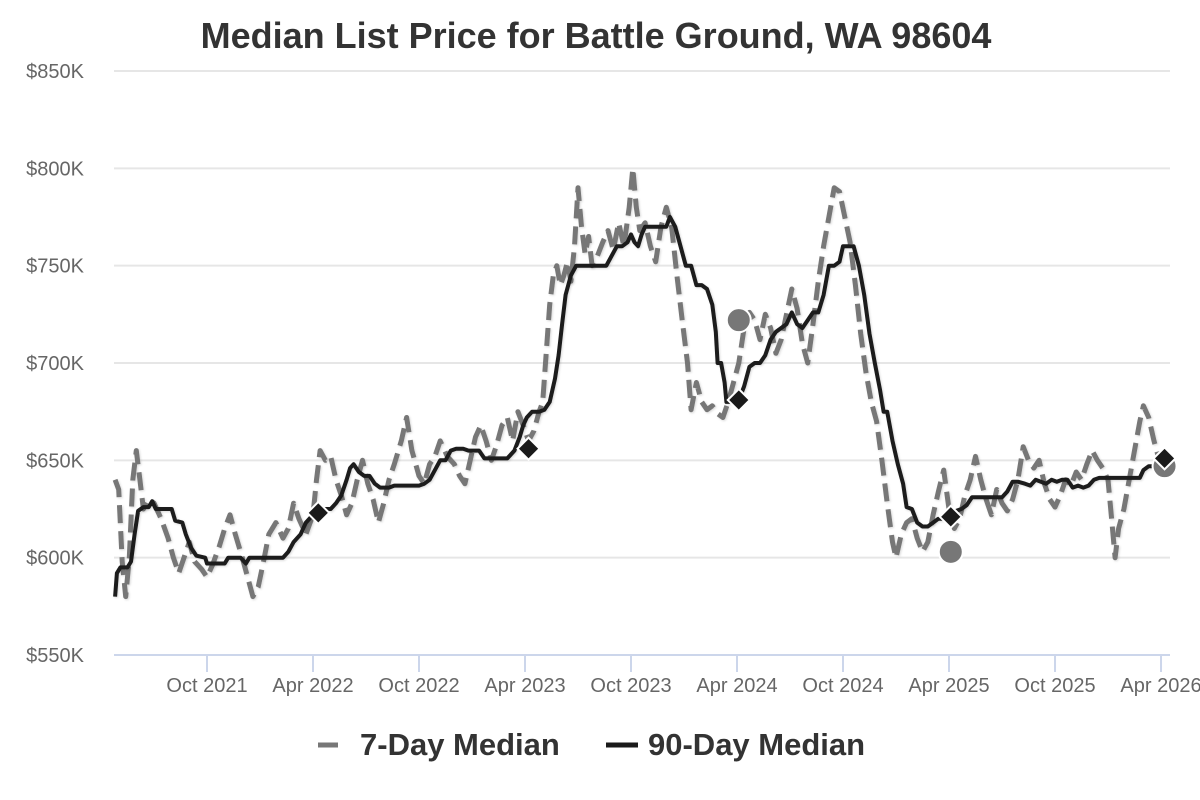  I want to click on y-tick-label: $850K, so click(55, 72).